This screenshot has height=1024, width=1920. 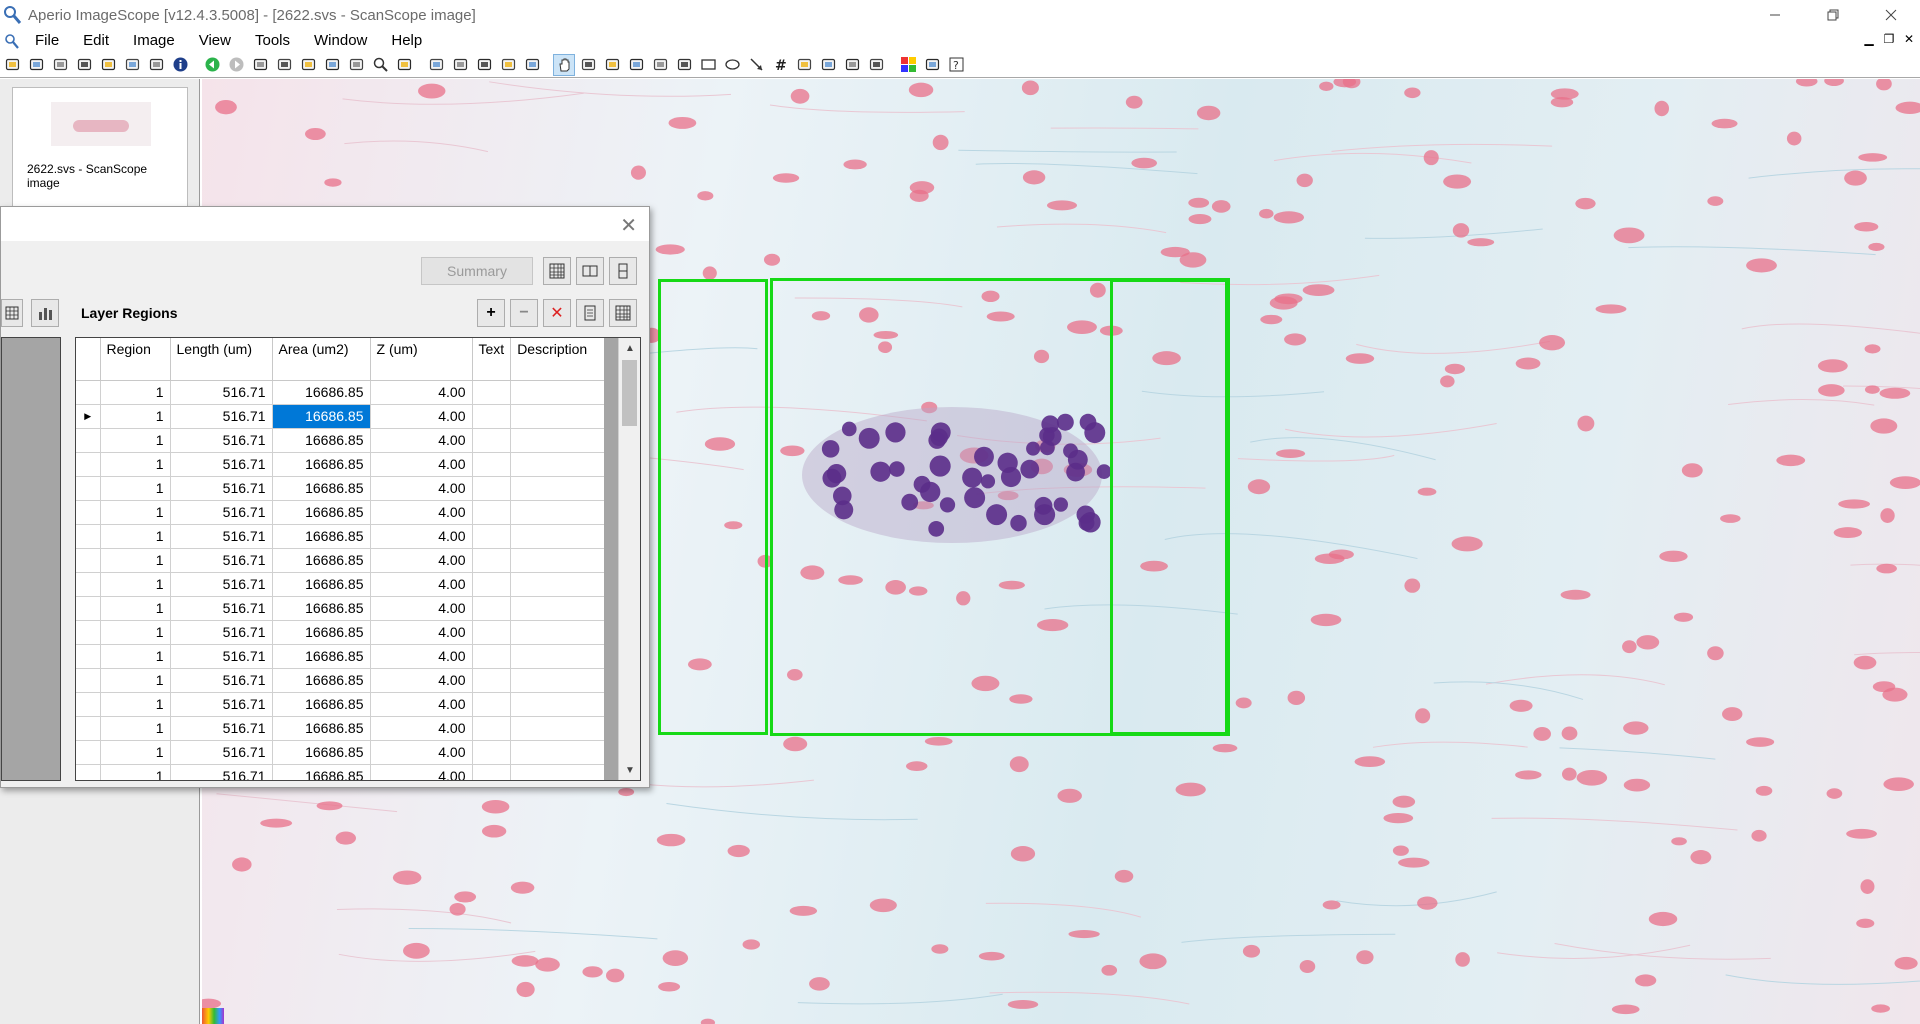 What do you see at coordinates (284, 65) in the screenshot?
I see `layout2-tool-button` at bounding box center [284, 65].